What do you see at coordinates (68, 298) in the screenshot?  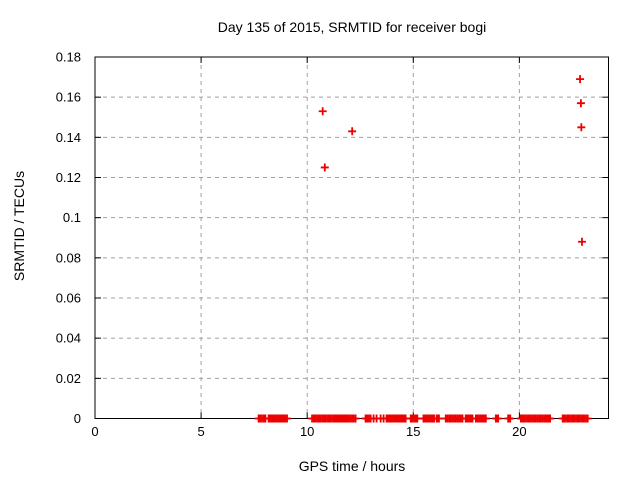 I see `y-tick-label: 0.06` at bounding box center [68, 298].